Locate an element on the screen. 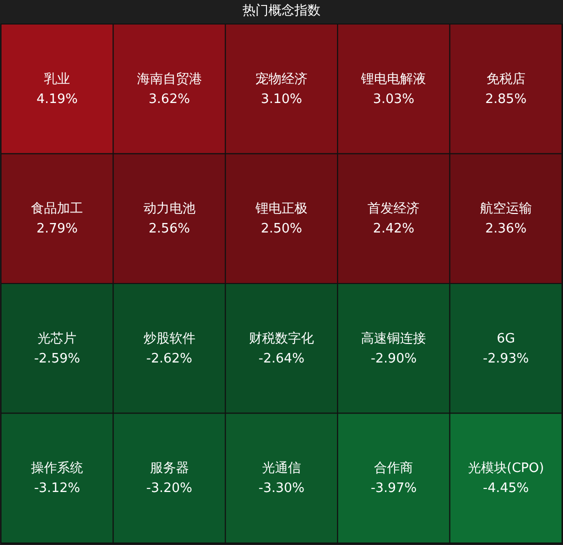  data-label: -4.45% is located at coordinates (505, 488).